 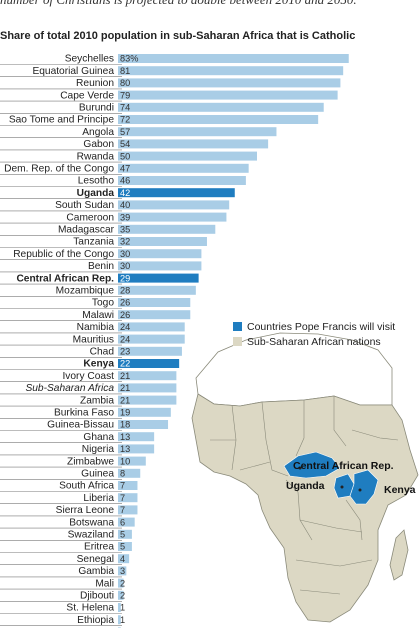 I want to click on bar-kenya, so click(x=149, y=363).